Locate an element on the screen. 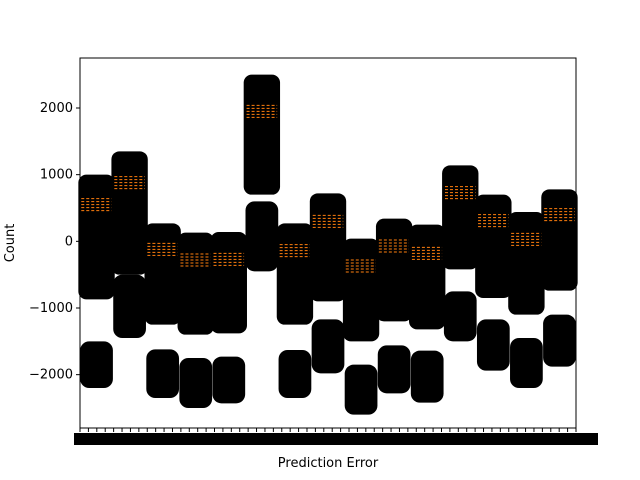  x-axis-label: Prediction Error is located at coordinates (328, 463).